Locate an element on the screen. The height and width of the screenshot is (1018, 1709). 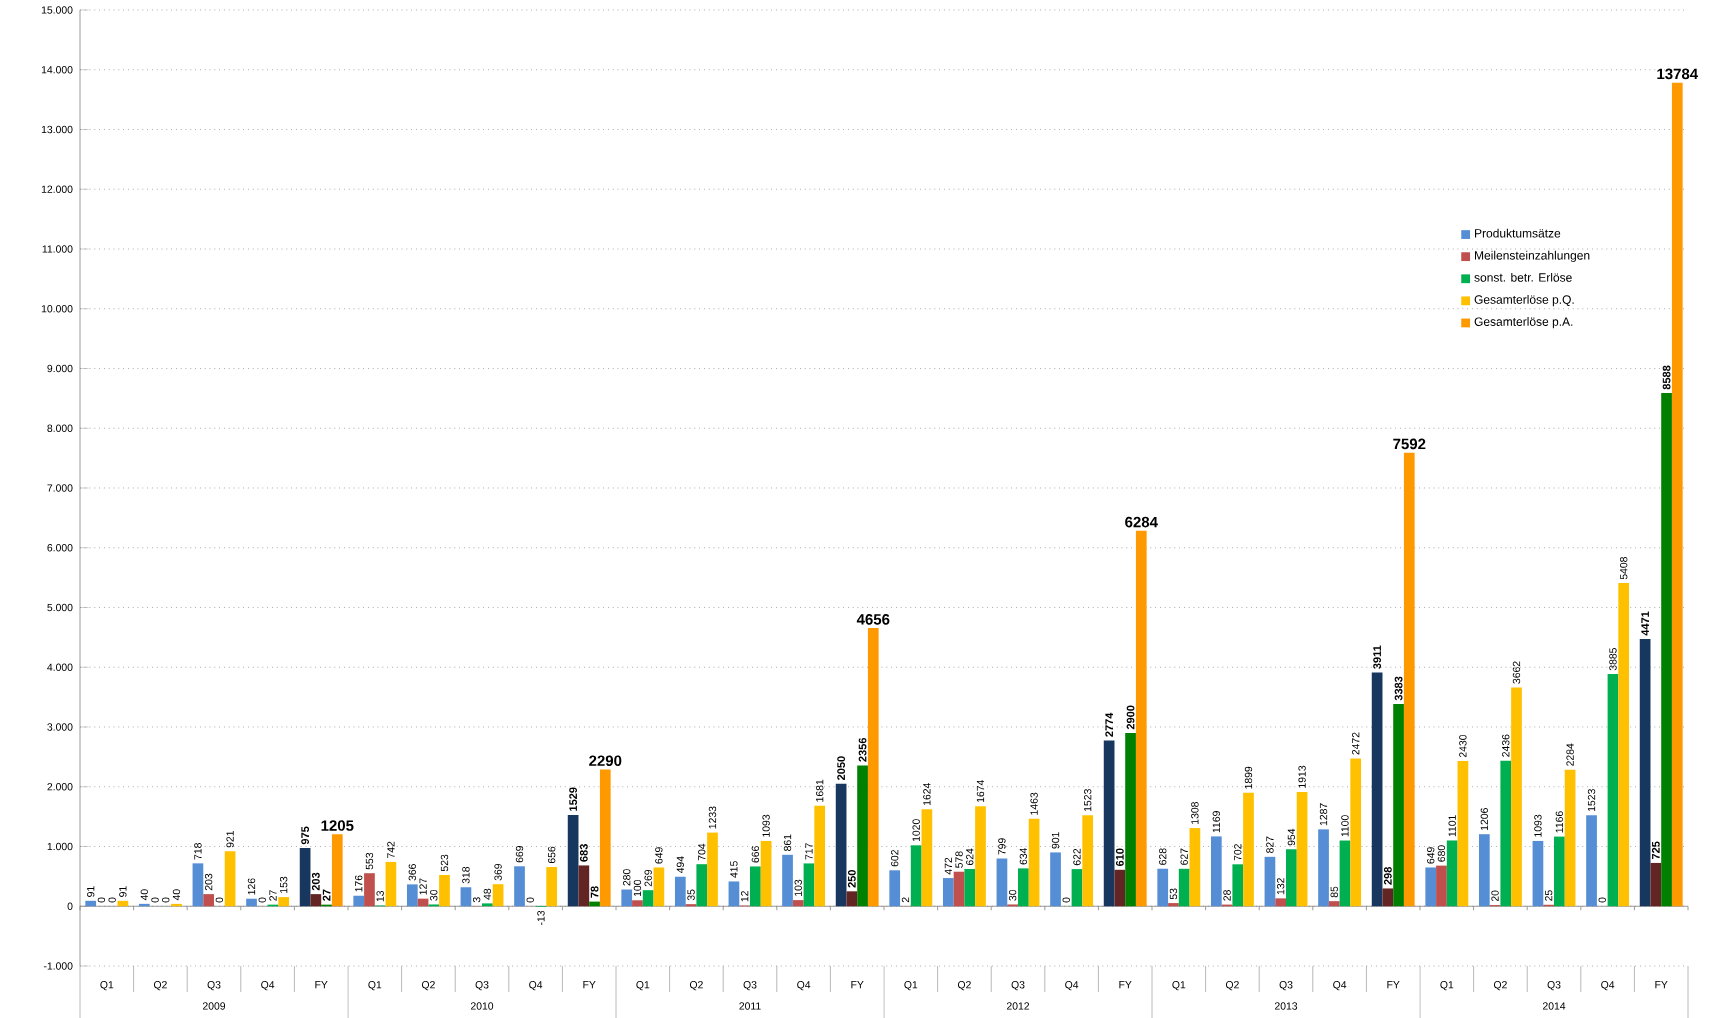
y-tick-label: 3.000 is located at coordinates (60, 727).